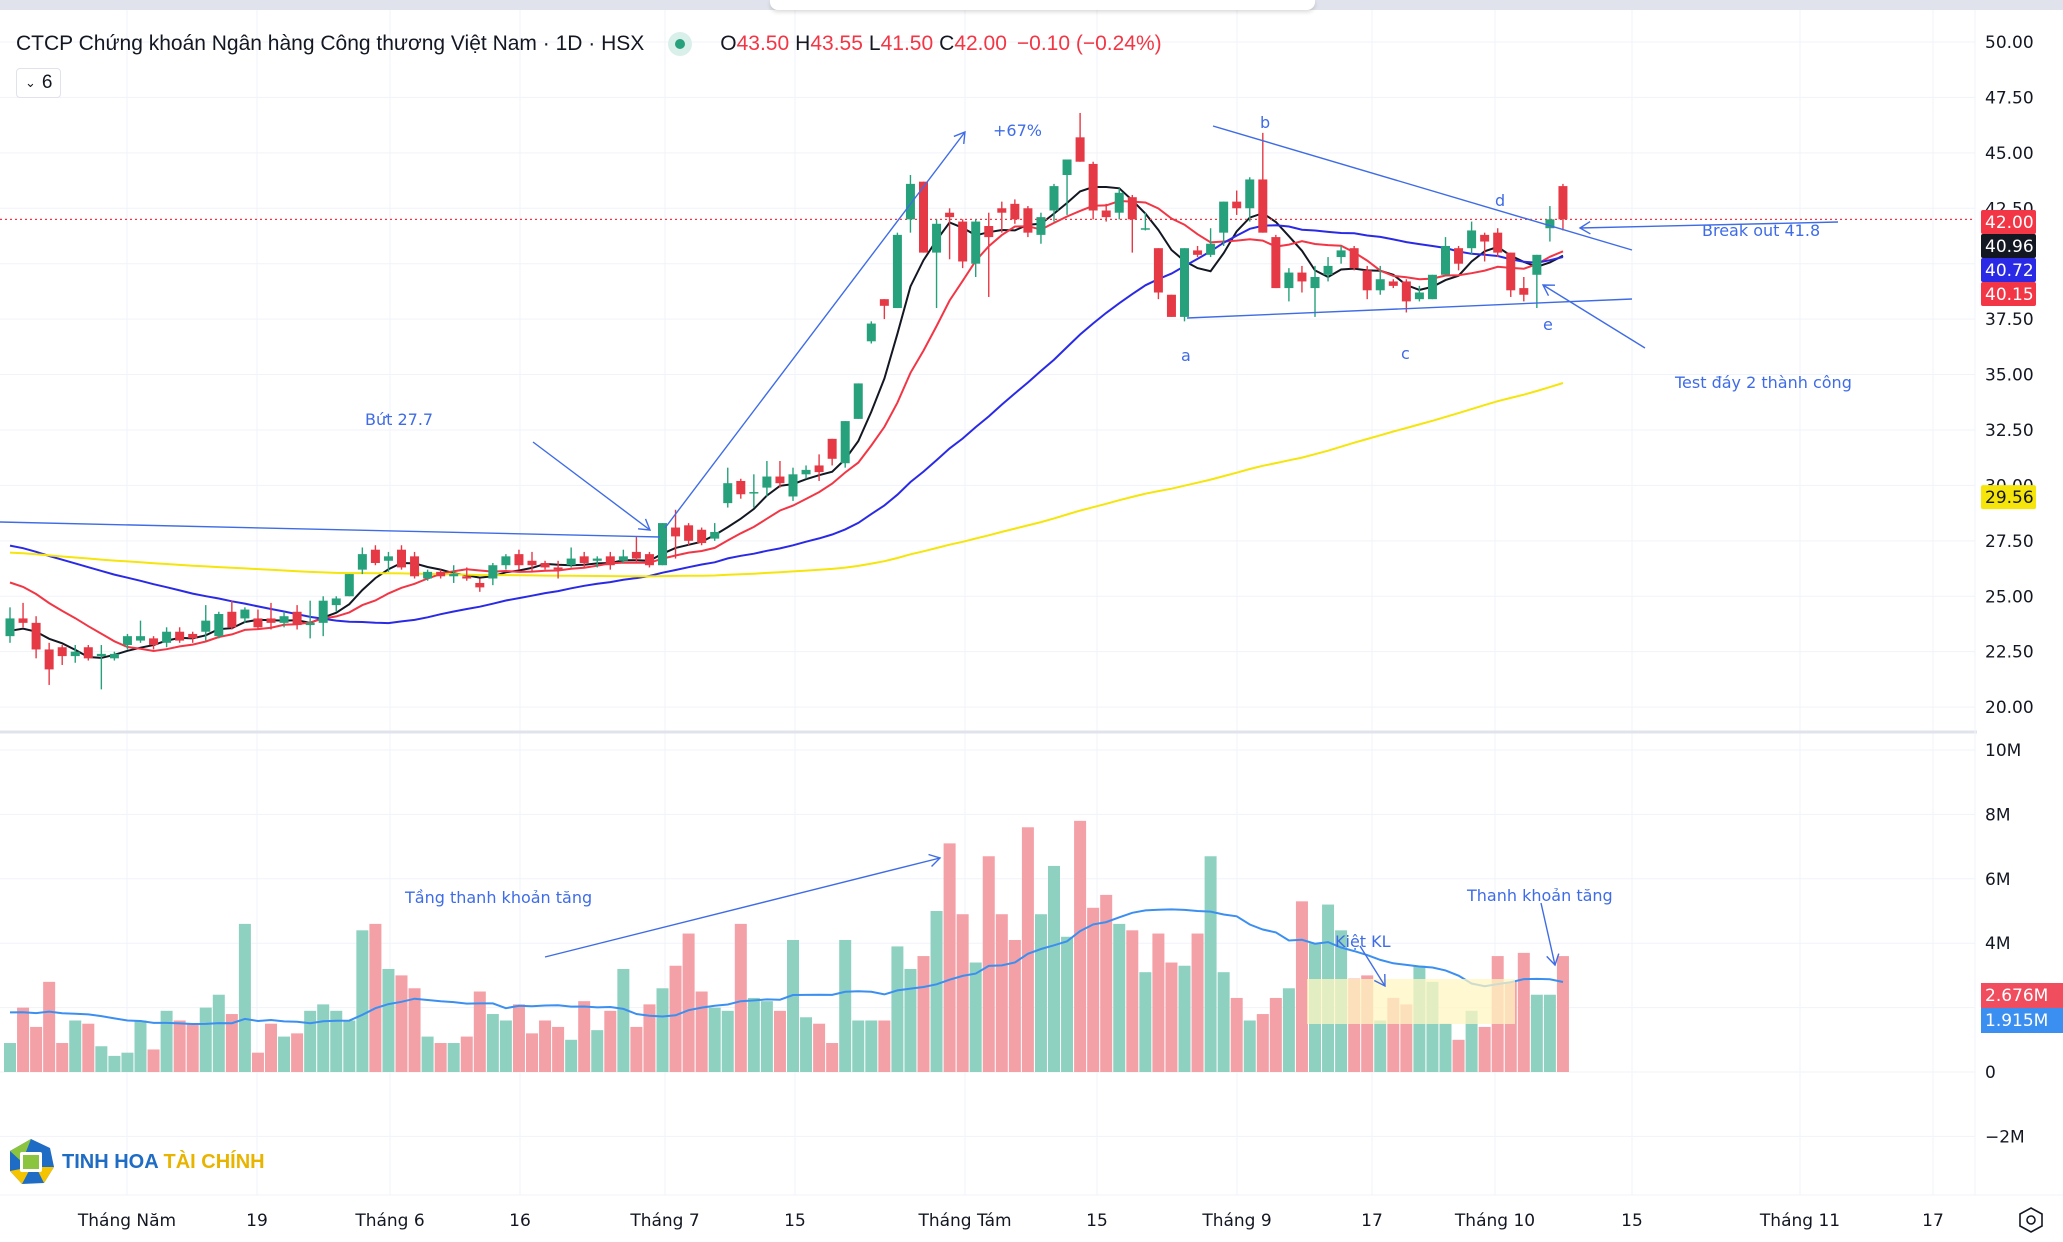 The image size is (2063, 1242). What do you see at coordinates (815, 330) in the screenshot?
I see `arrow-67pct` at bounding box center [815, 330].